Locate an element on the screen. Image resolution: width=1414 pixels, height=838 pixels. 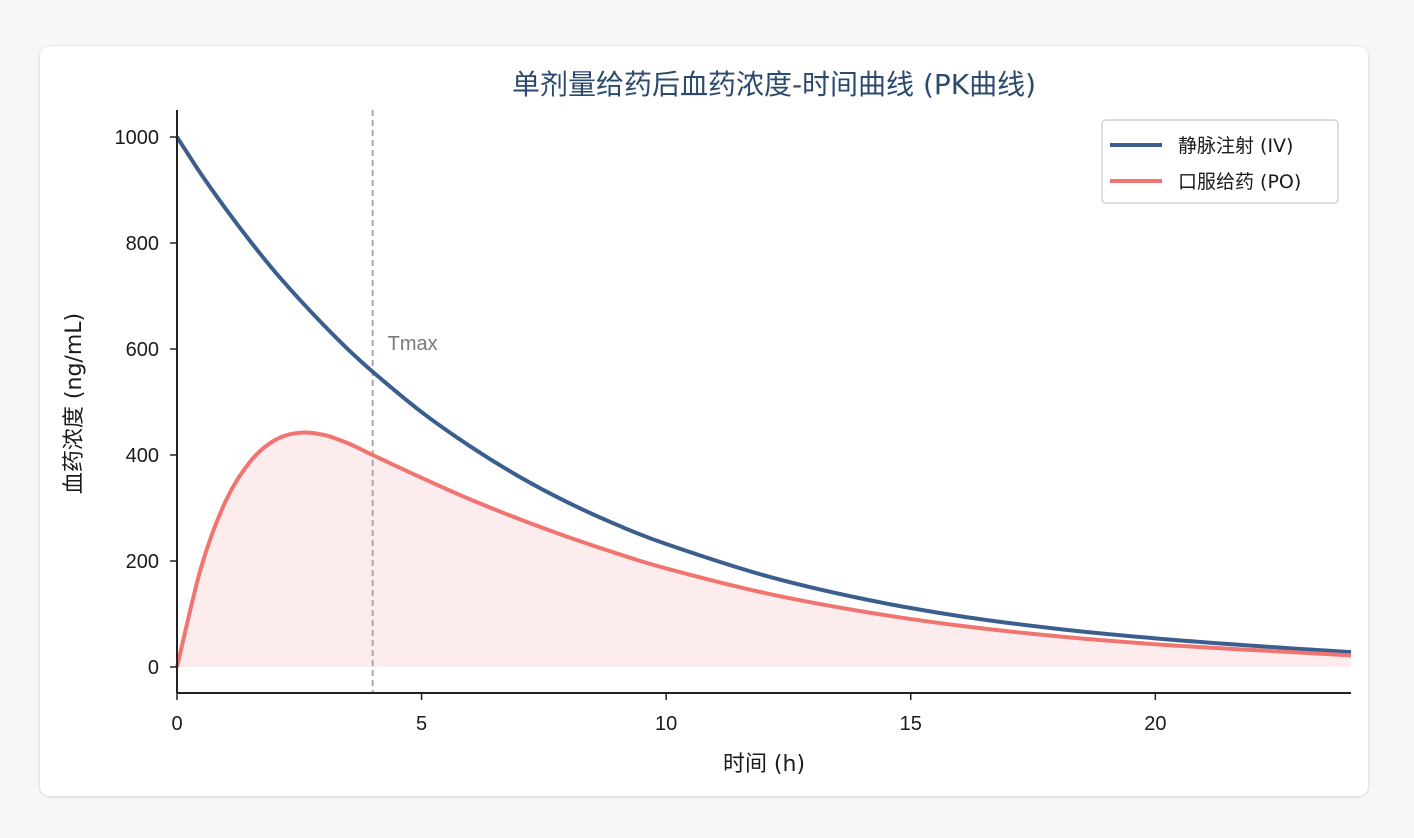
y-tick-label: 600 is located at coordinates (142, 350).